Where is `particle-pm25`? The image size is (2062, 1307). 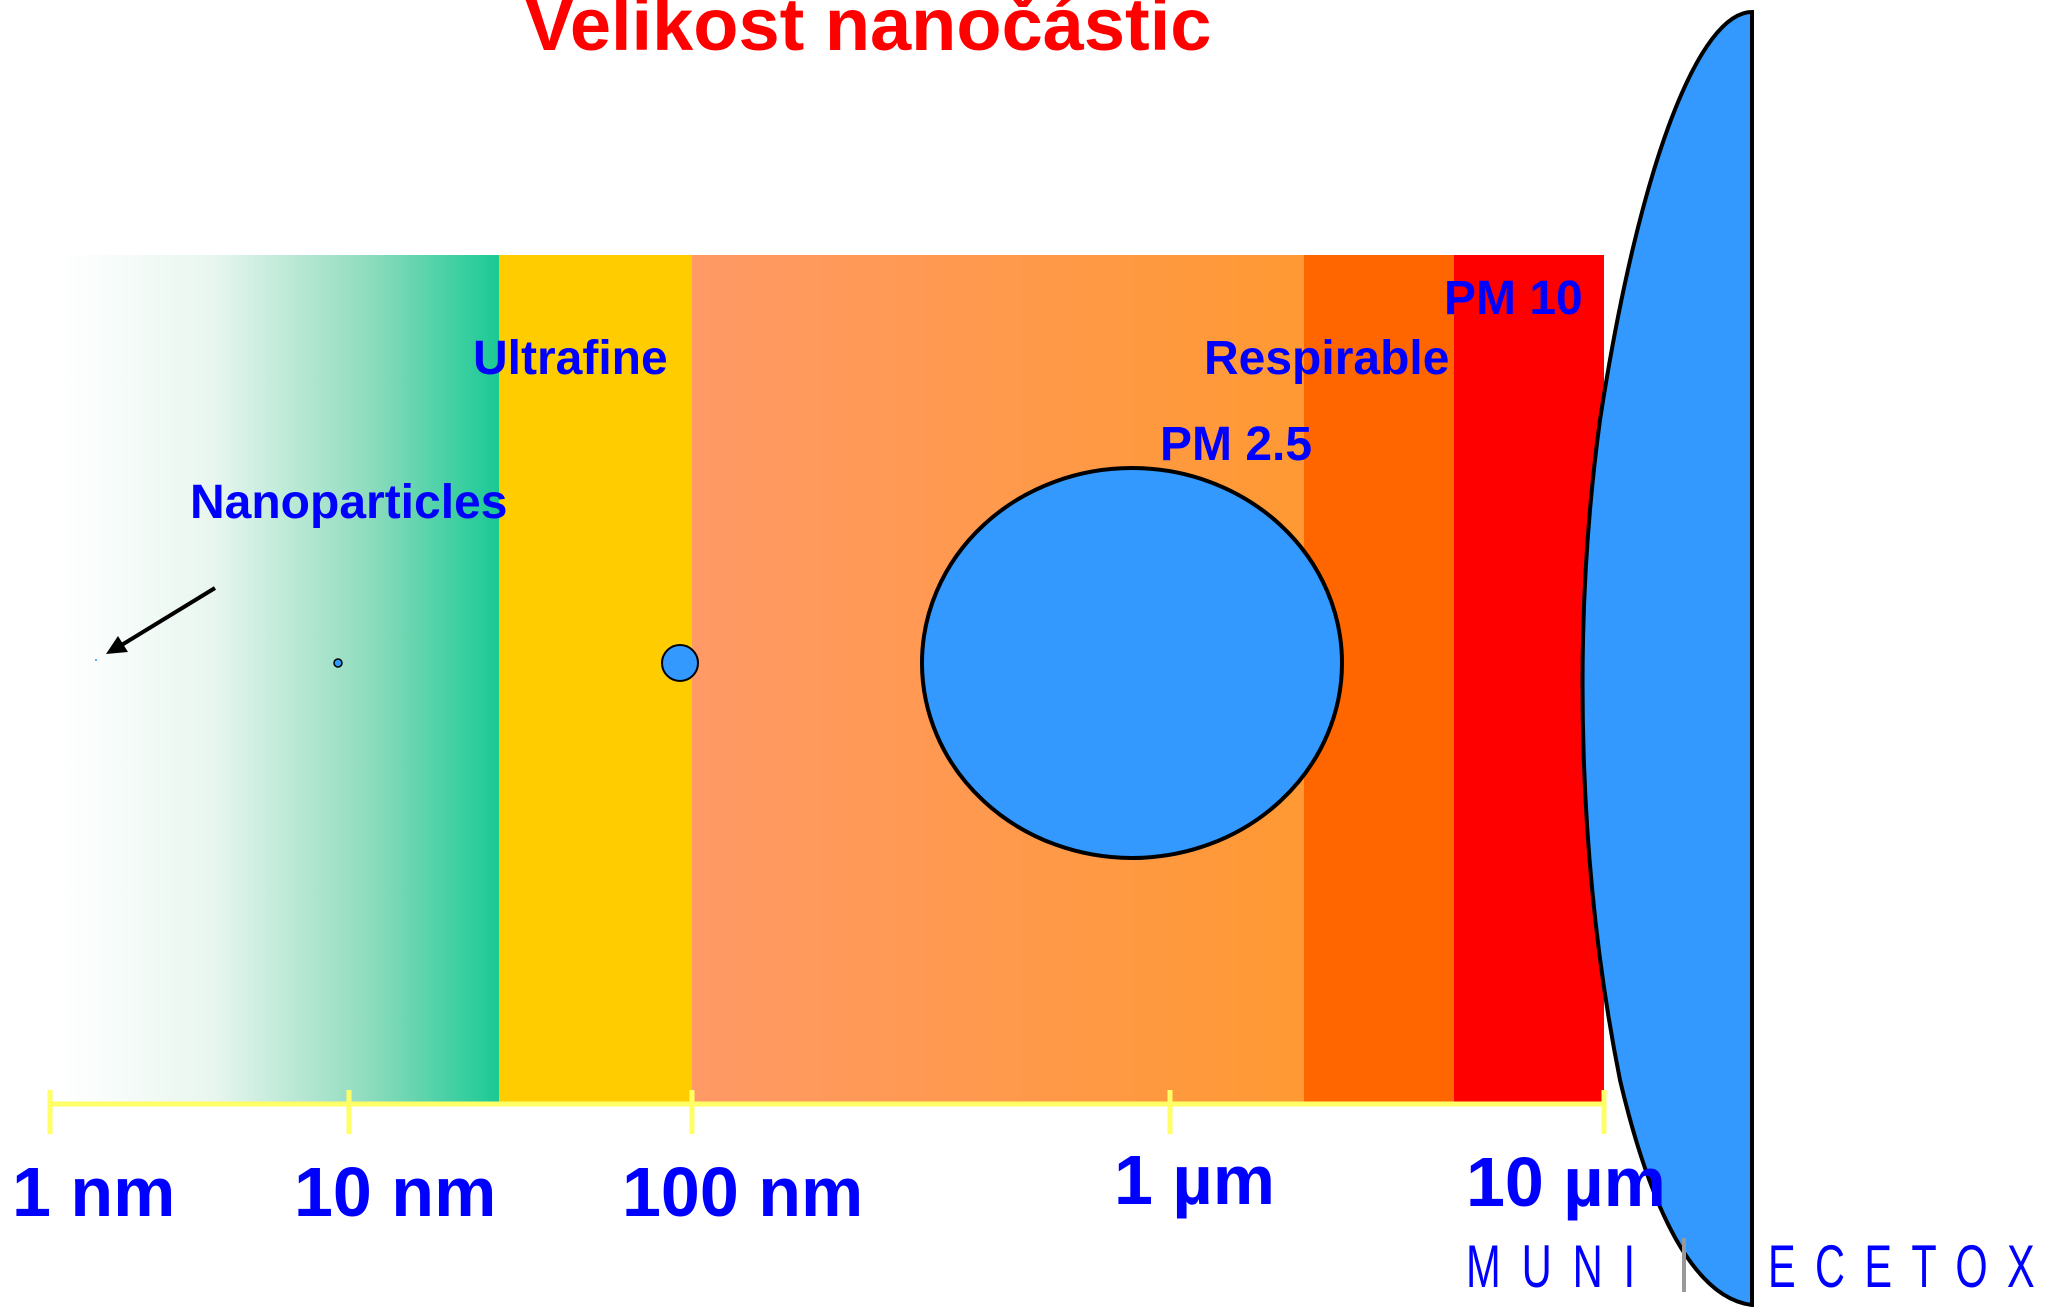 particle-pm25 is located at coordinates (1132, 663).